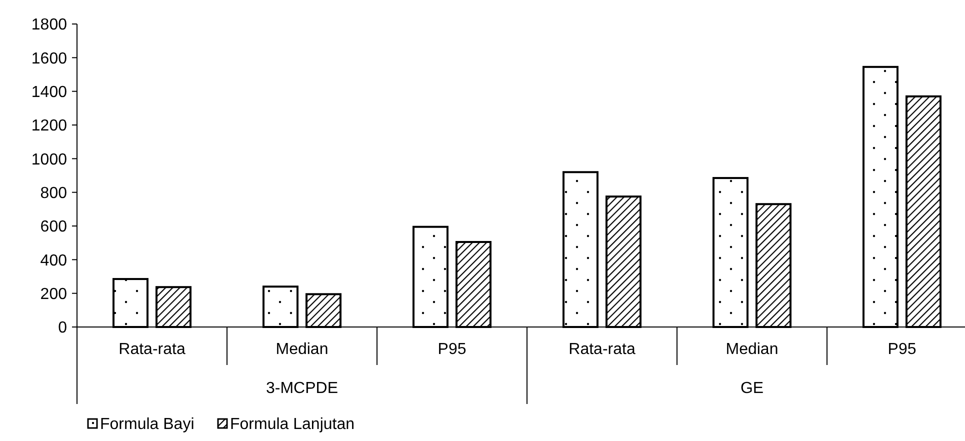 The height and width of the screenshot is (441, 965). I want to click on text: 3-MCPDE, so click(302, 388).